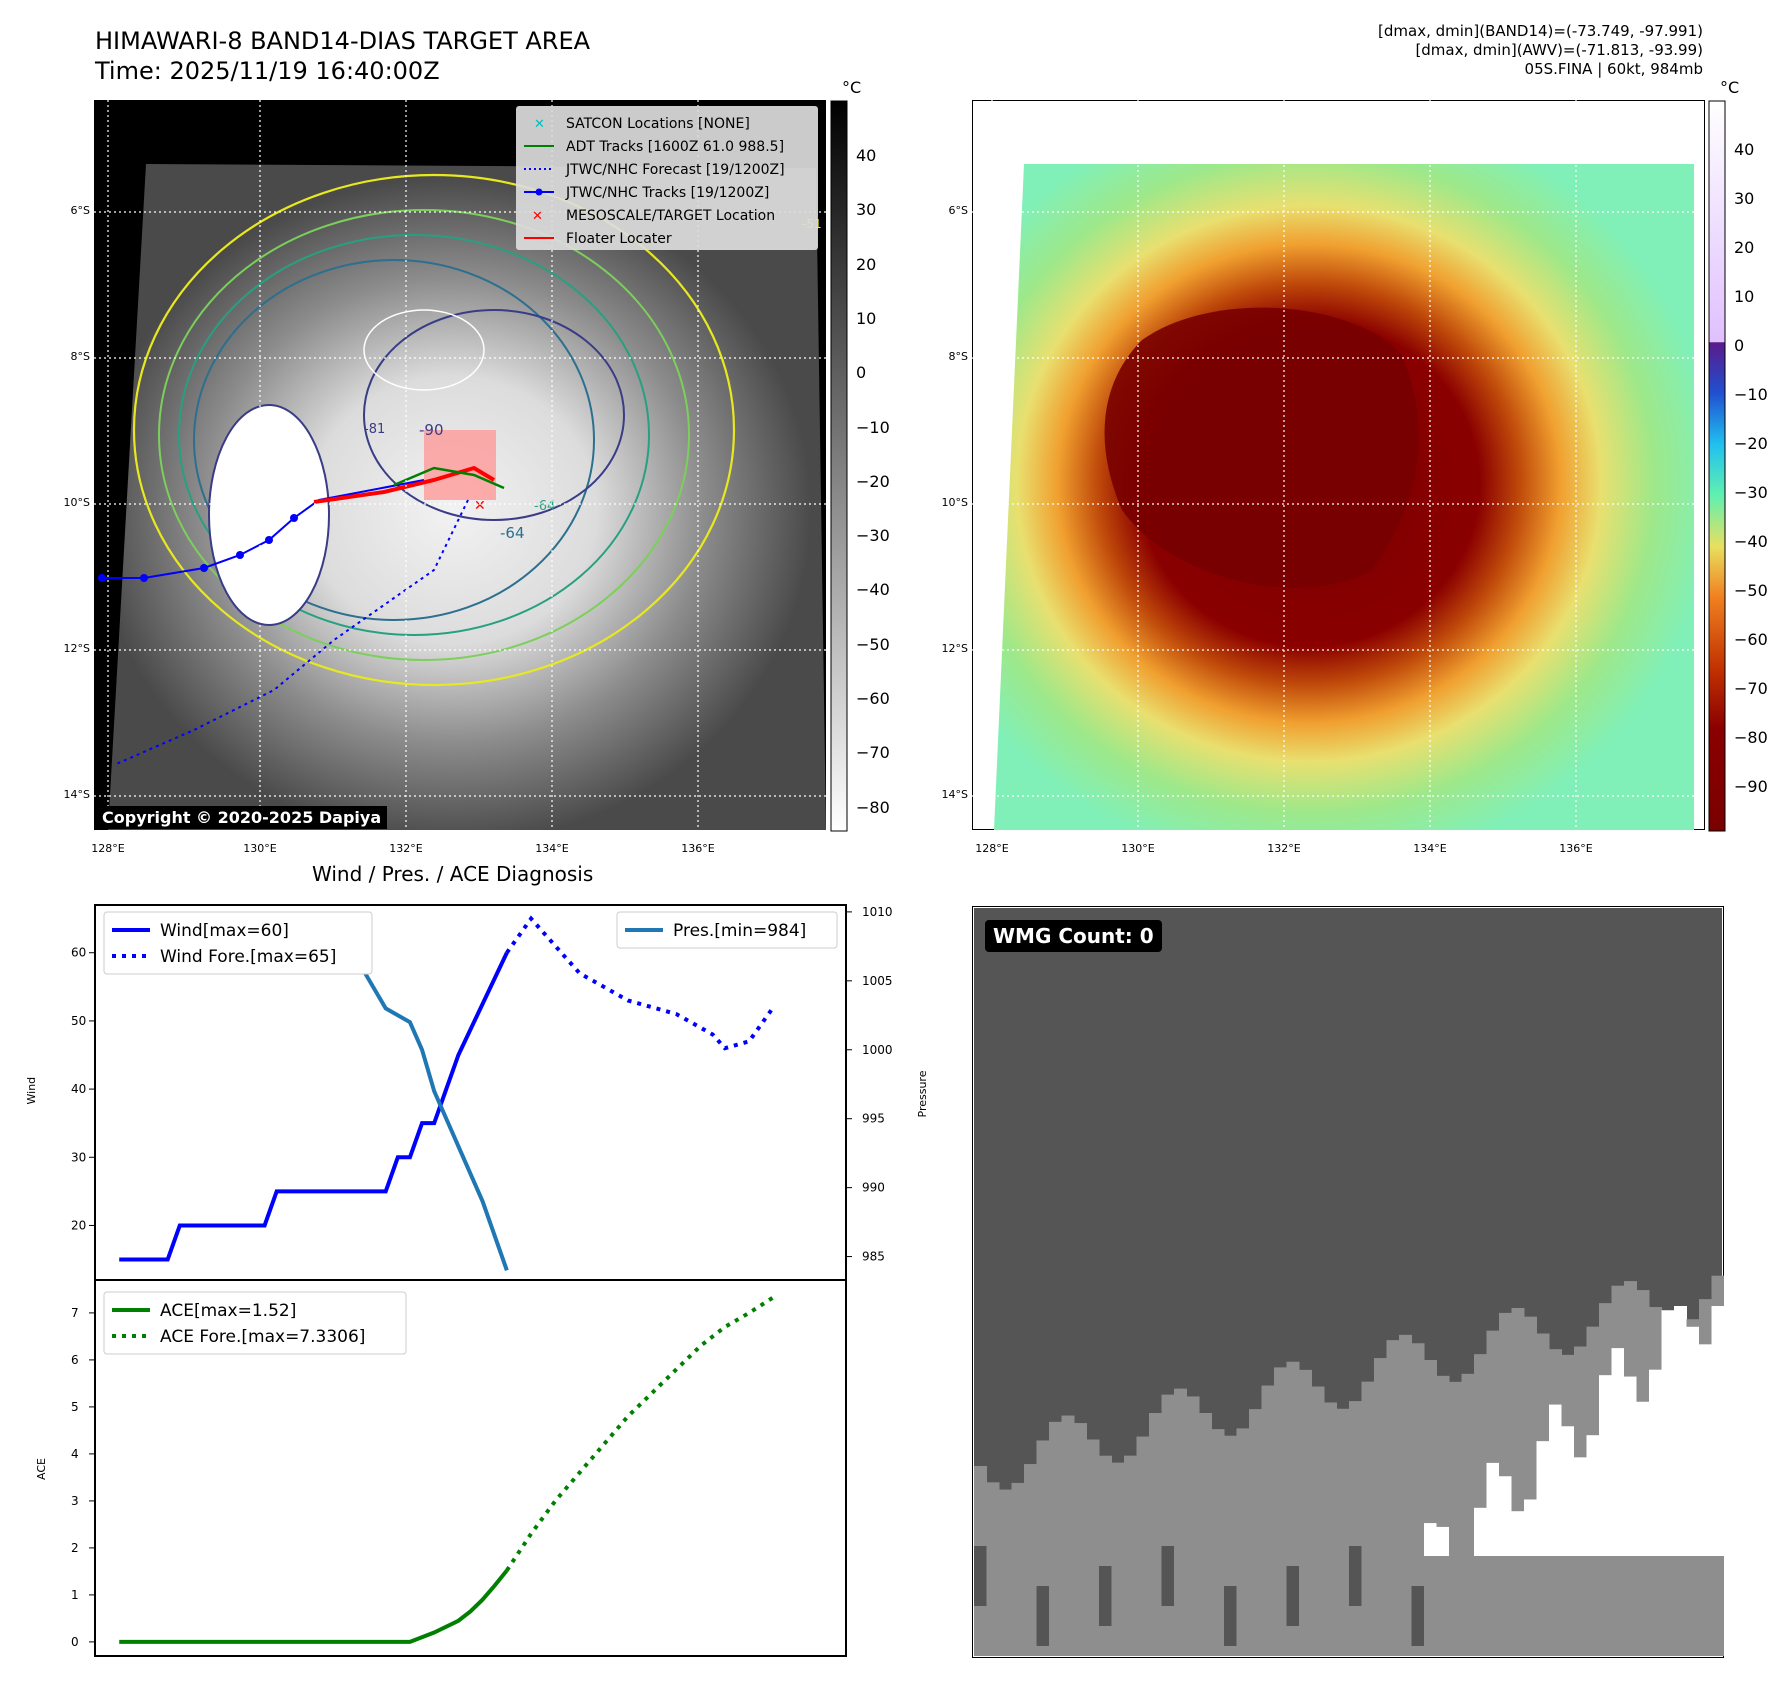 This screenshot has width=1788, height=1690. What do you see at coordinates (453, 874) in the screenshot?
I see `wind-chart-title: Wind / Pres. / ACE Diagnosis` at bounding box center [453, 874].